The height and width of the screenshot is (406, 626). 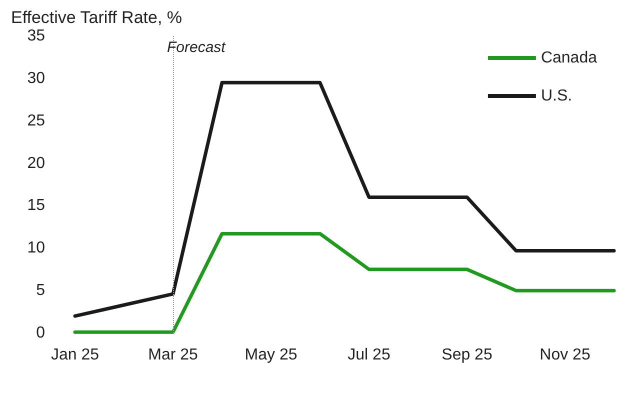 I want to click on x-tick-label: Jan 25, so click(x=75, y=355).